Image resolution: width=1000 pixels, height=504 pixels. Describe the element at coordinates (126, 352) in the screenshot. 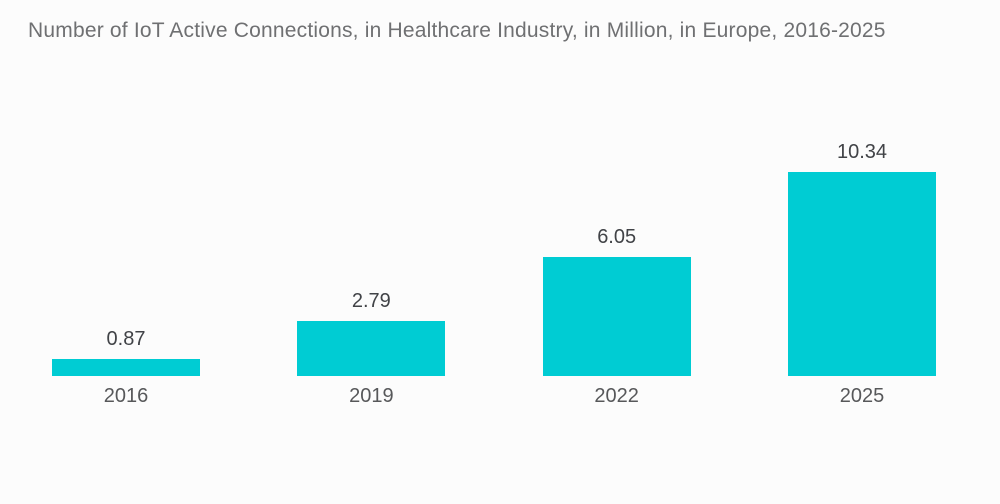

I see `bar-column: 0.87` at that location.